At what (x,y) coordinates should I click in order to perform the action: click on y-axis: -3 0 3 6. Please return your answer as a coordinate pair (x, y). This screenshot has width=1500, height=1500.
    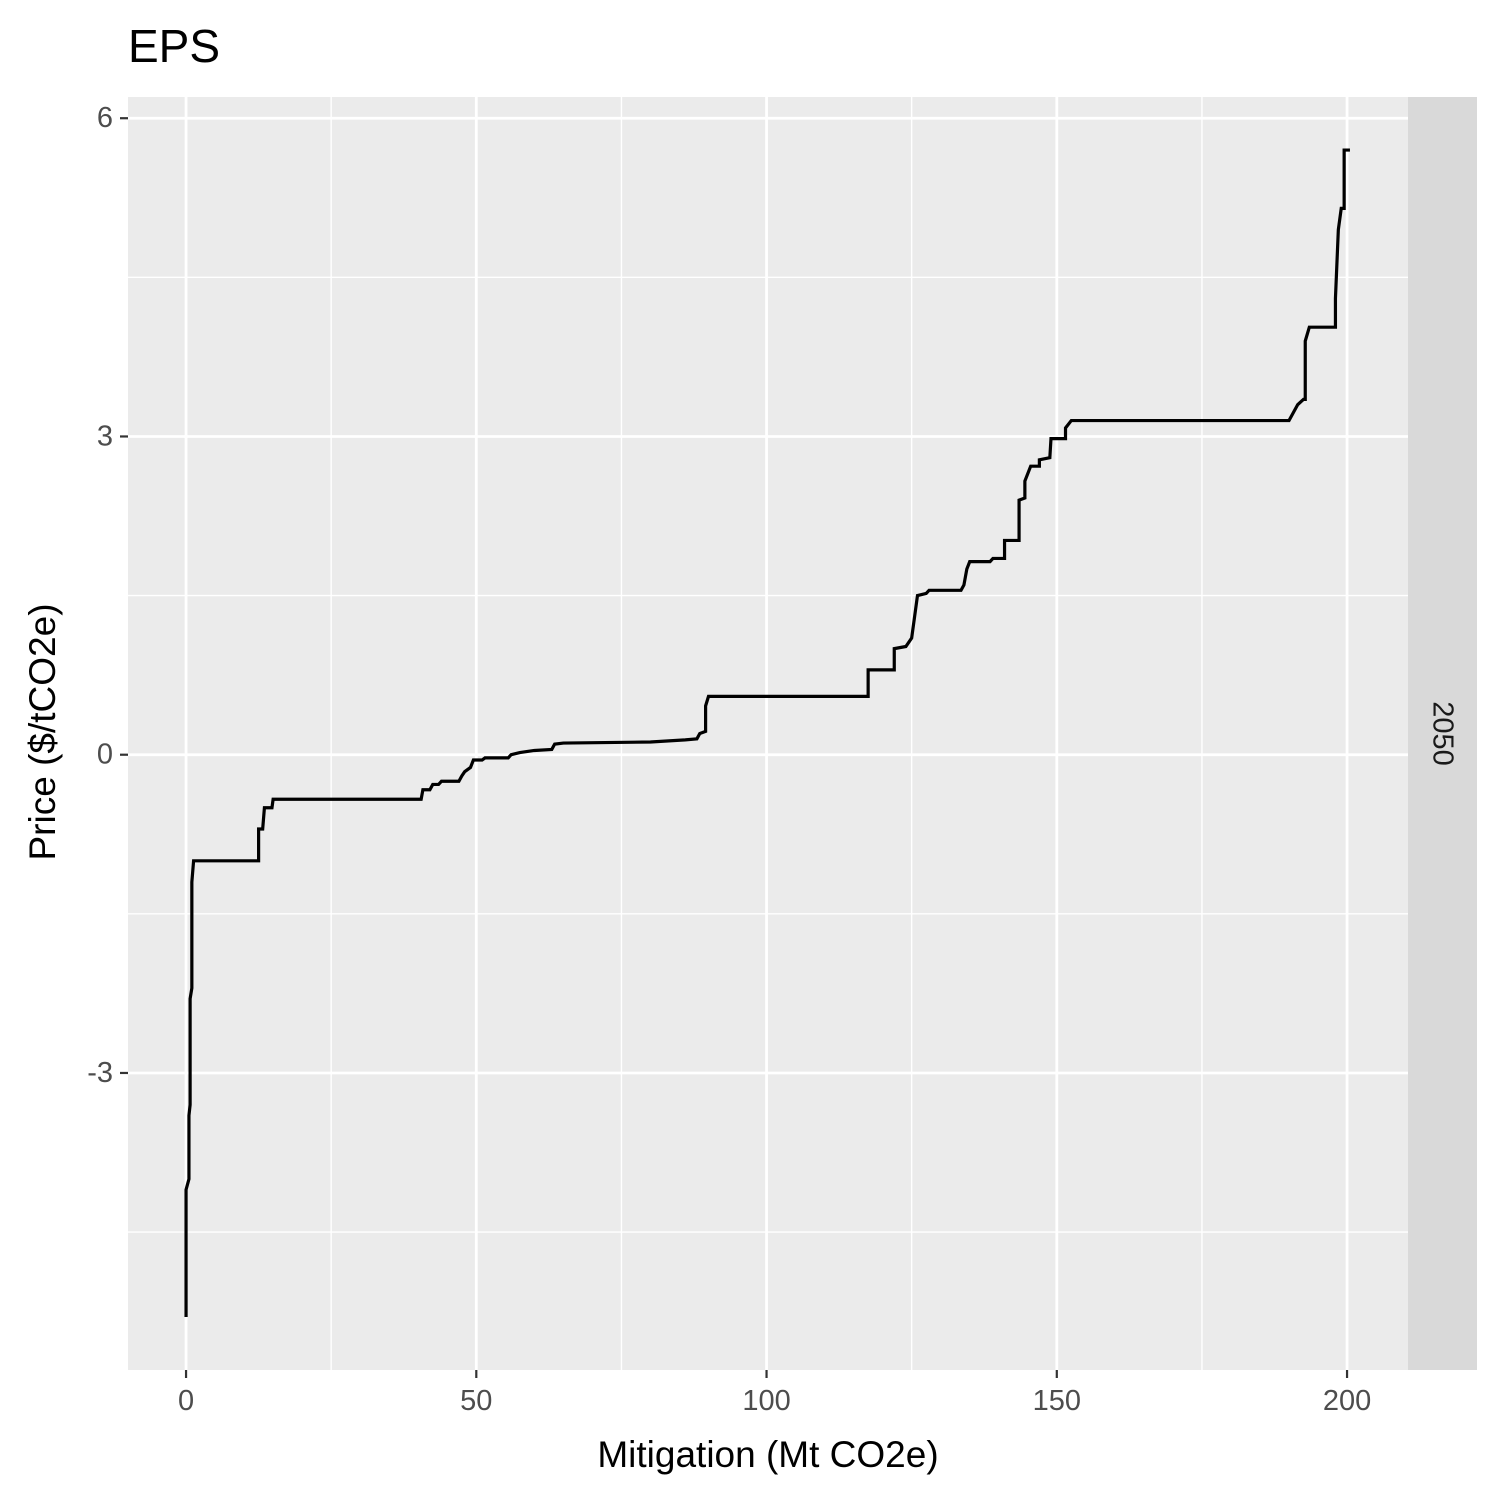
    Looking at the image, I should click on (107, 595).